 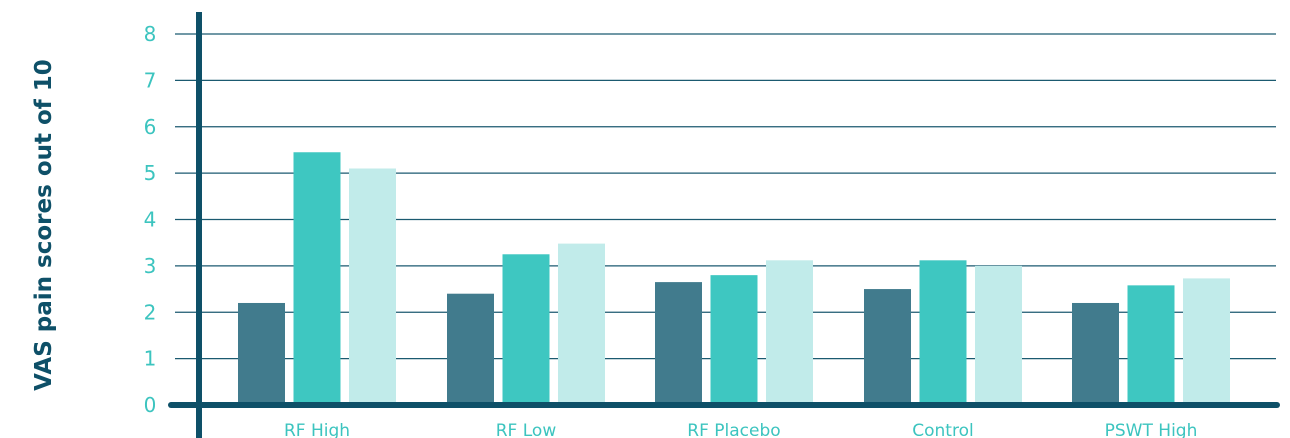 I want to click on y-tick-label: 4, so click(x=150, y=220).